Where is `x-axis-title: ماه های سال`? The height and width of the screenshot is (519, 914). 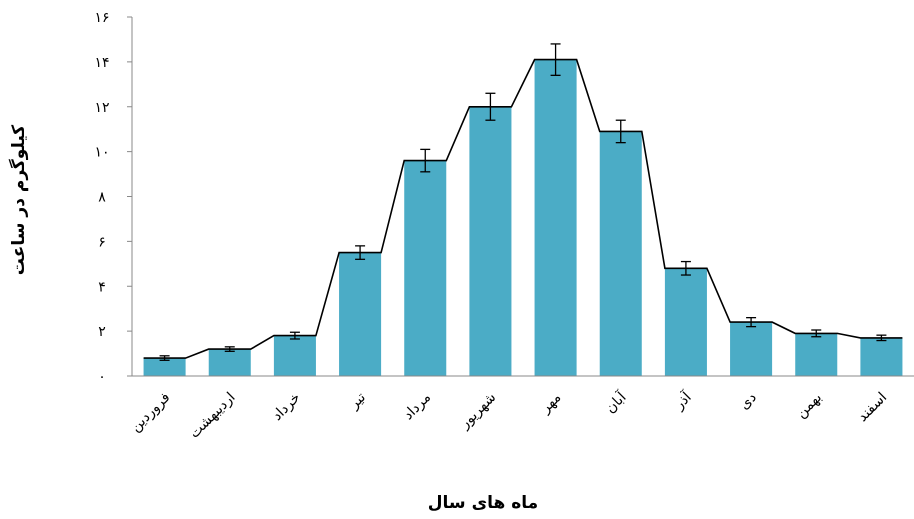
x-axis-title: ماه های سال is located at coordinates (483, 503).